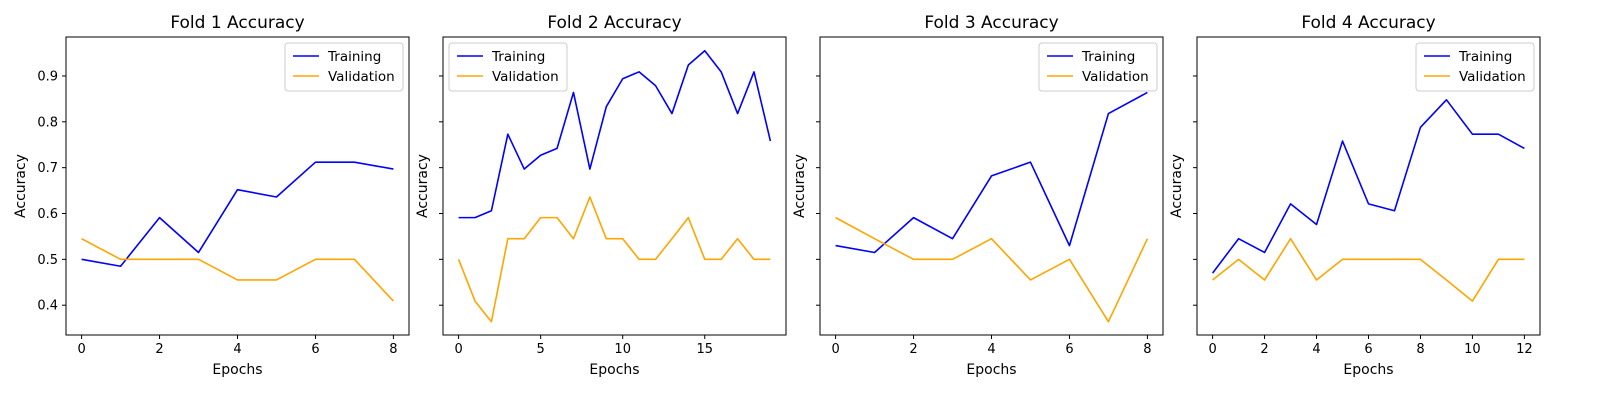  What do you see at coordinates (991, 23) in the screenshot?
I see `chart-title: Fold 3 Accuracy` at bounding box center [991, 23].